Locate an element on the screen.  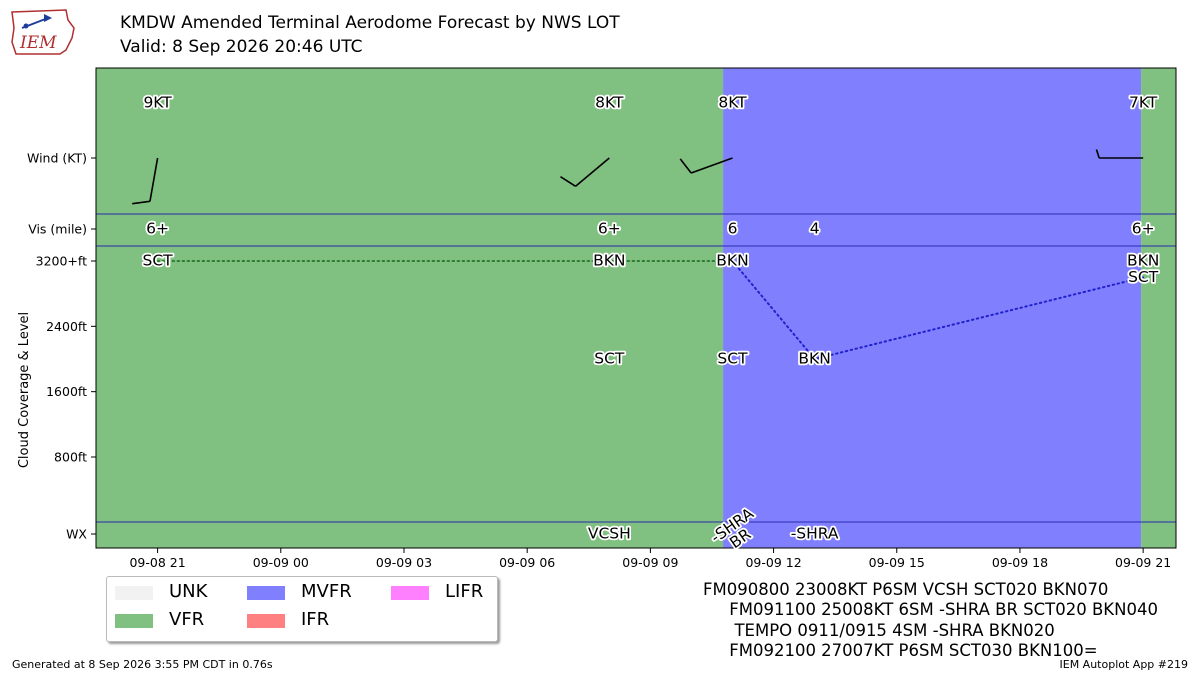
legend-label: MVFR is located at coordinates (326, 591).